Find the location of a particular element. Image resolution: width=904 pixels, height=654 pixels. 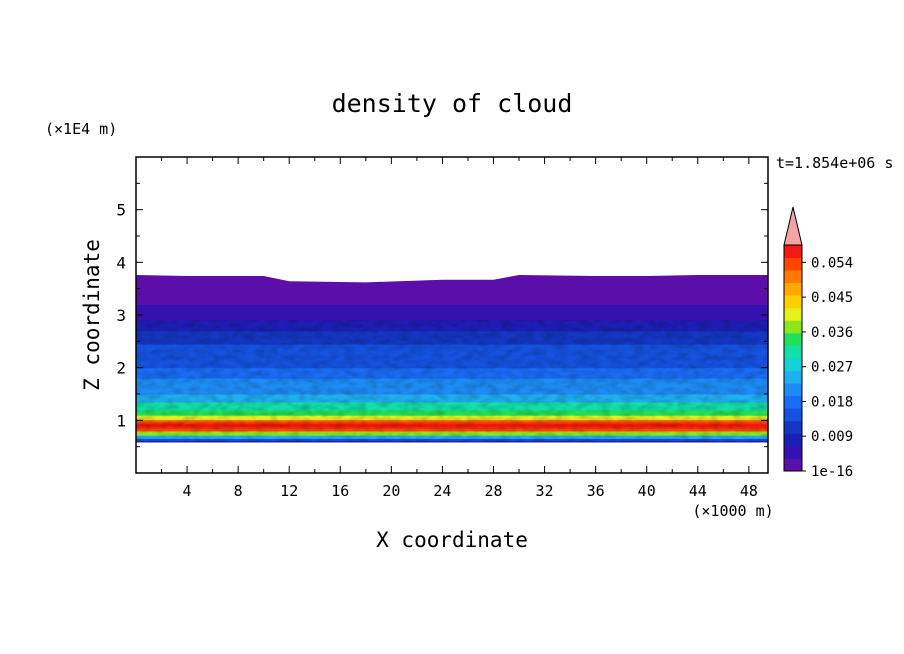

colorbar-frame is located at coordinates (793, 358).